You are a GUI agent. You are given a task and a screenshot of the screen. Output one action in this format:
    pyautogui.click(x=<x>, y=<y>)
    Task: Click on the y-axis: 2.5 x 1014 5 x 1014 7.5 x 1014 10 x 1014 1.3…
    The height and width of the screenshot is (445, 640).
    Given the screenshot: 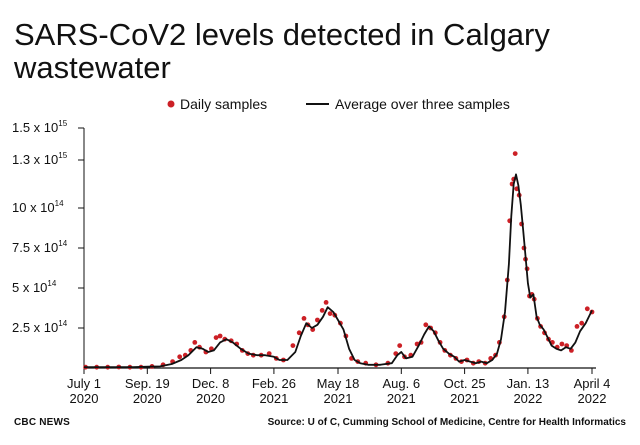 What is the action you would take?
    pyautogui.click(x=48, y=243)
    